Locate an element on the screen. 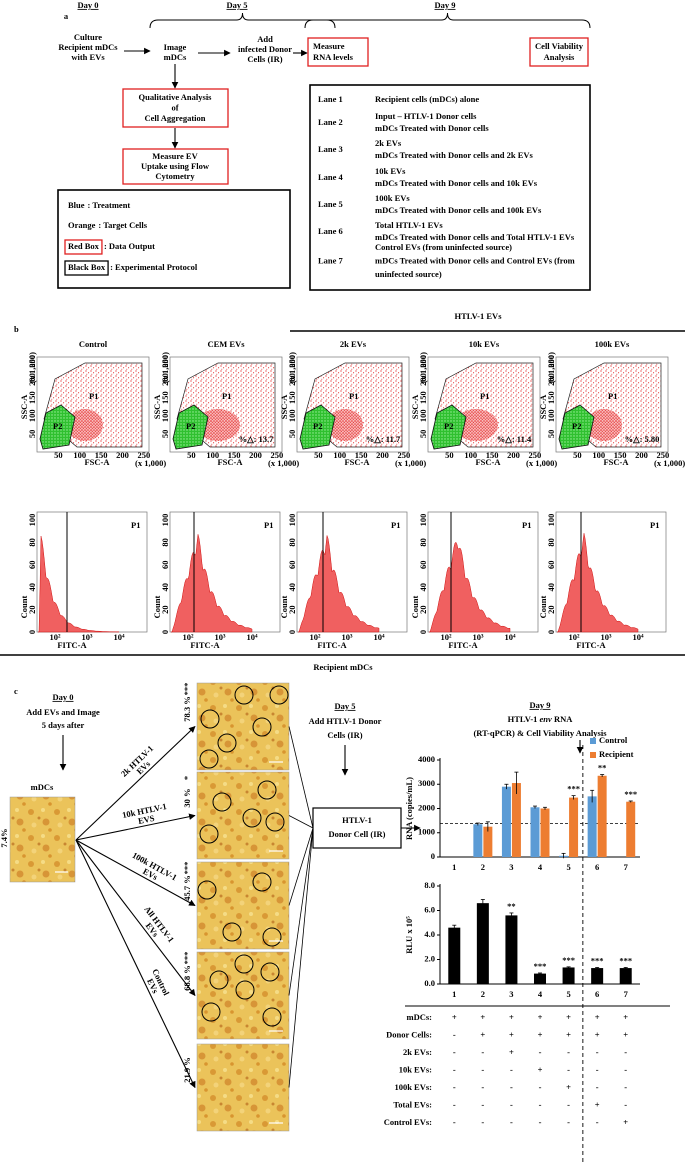 The width and height of the screenshot is (685, 1167). step-text: Cell Viability is located at coordinates (559, 46).